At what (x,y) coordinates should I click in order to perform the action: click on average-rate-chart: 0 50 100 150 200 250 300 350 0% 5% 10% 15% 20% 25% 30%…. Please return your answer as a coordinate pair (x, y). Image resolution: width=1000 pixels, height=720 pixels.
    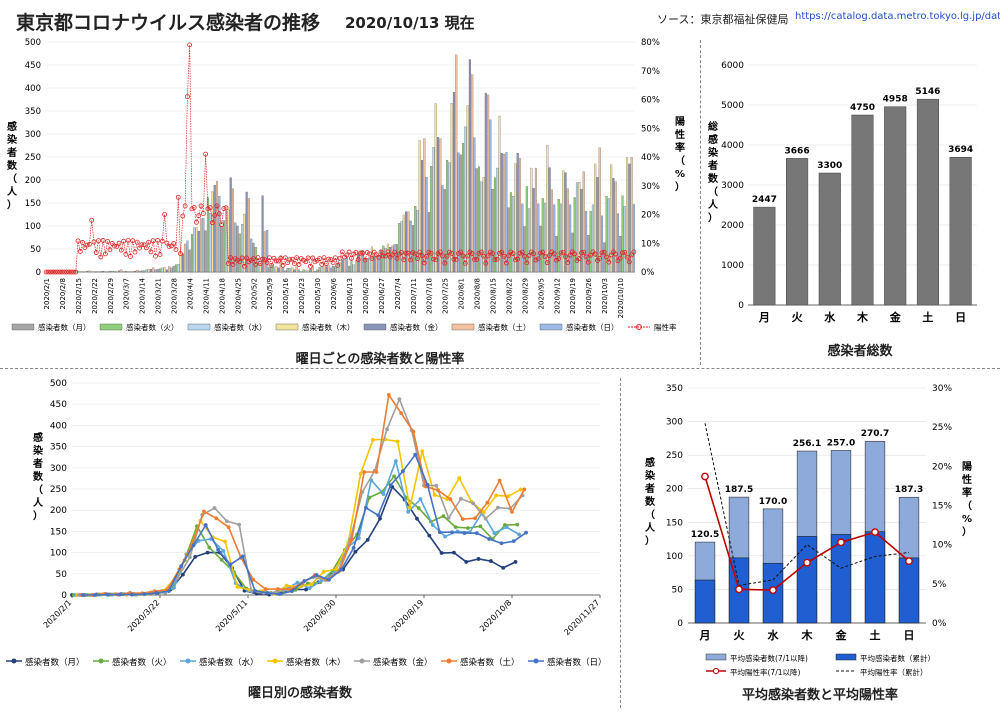
    Looking at the image, I should click on (808, 530).